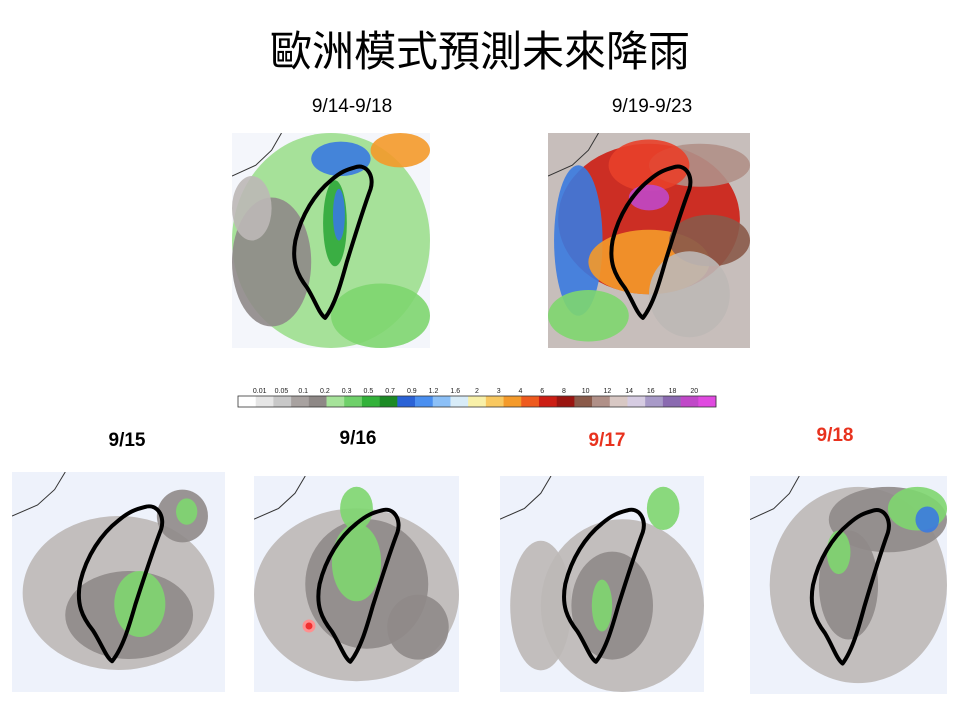 The height and width of the screenshot is (720, 960). I want to click on colorbar-label: 4, so click(521, 391).